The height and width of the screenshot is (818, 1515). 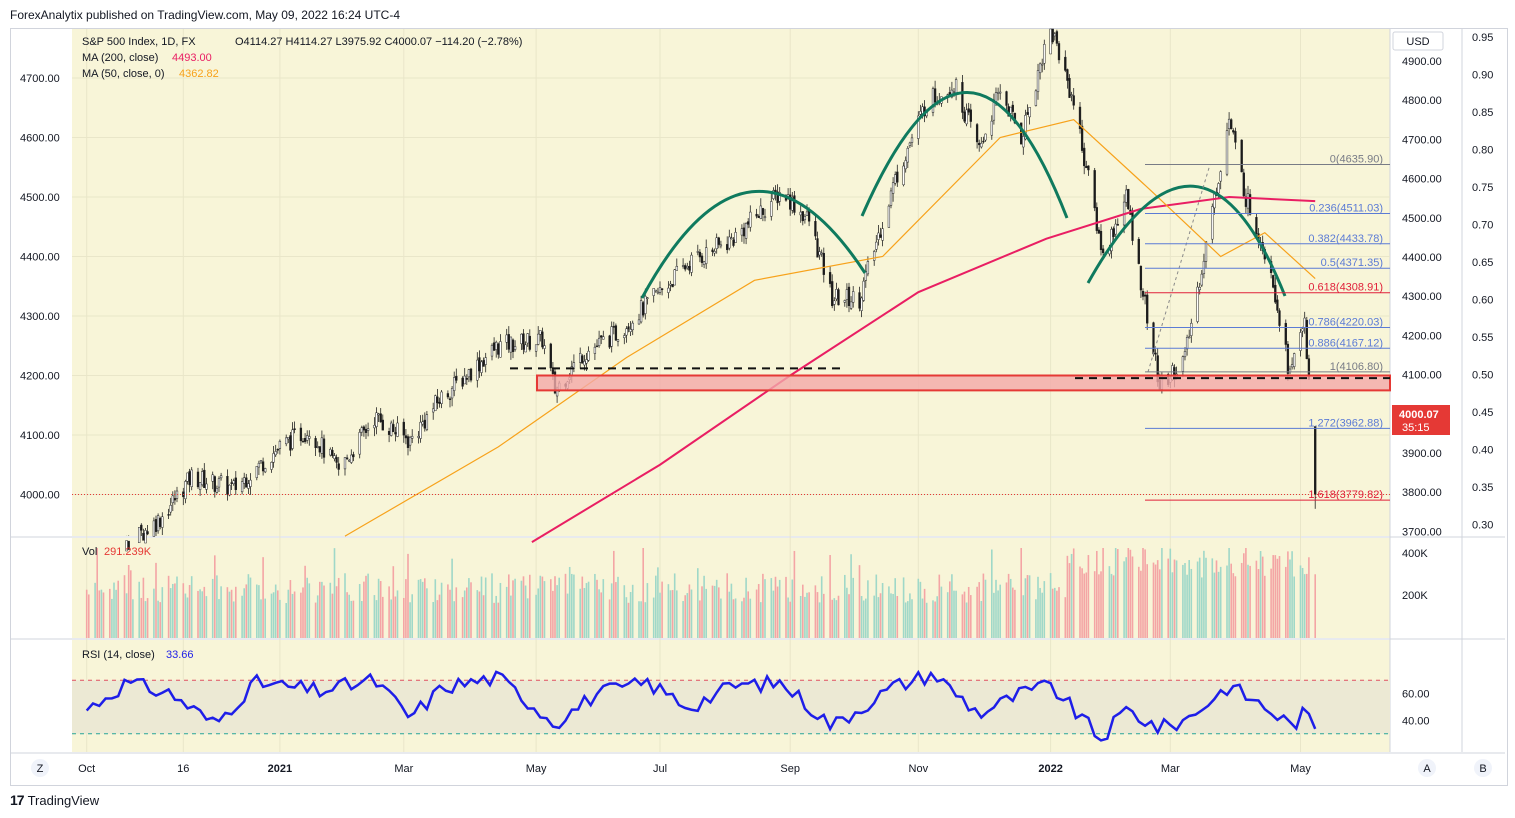 What do you see at coordinates (1448, 390) in the screenshot?
I see `right-axis` at bounding box center [1448, 390].